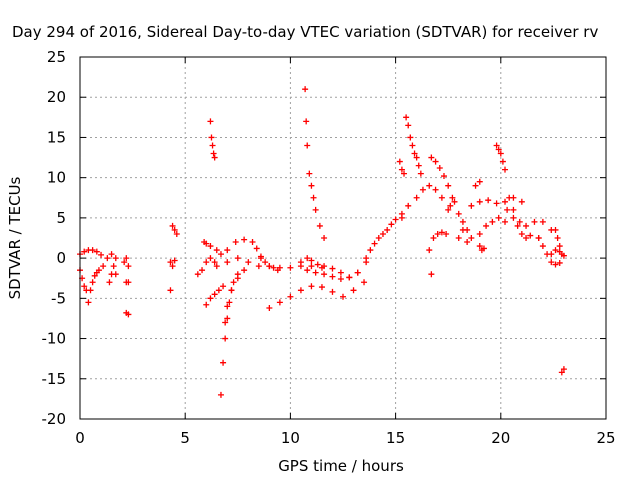  What do you see at coordinates (91, 252) in the screenshot?
I see `series-arc-a` at bounding box center [91, 252].